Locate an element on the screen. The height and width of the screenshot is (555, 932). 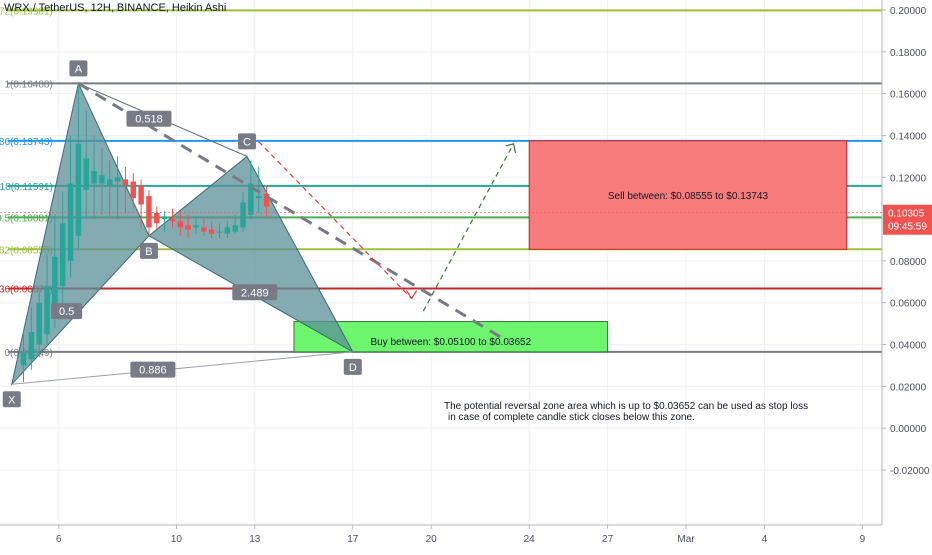
point-label-d: D is located at coordinates (353, 368).